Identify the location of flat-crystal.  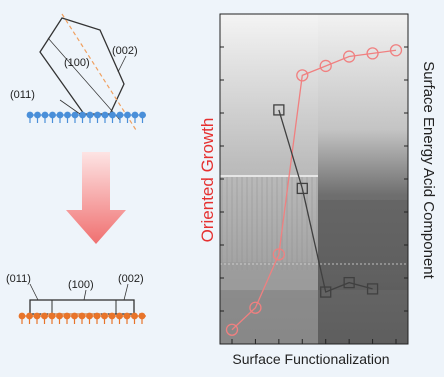
(82, 307).